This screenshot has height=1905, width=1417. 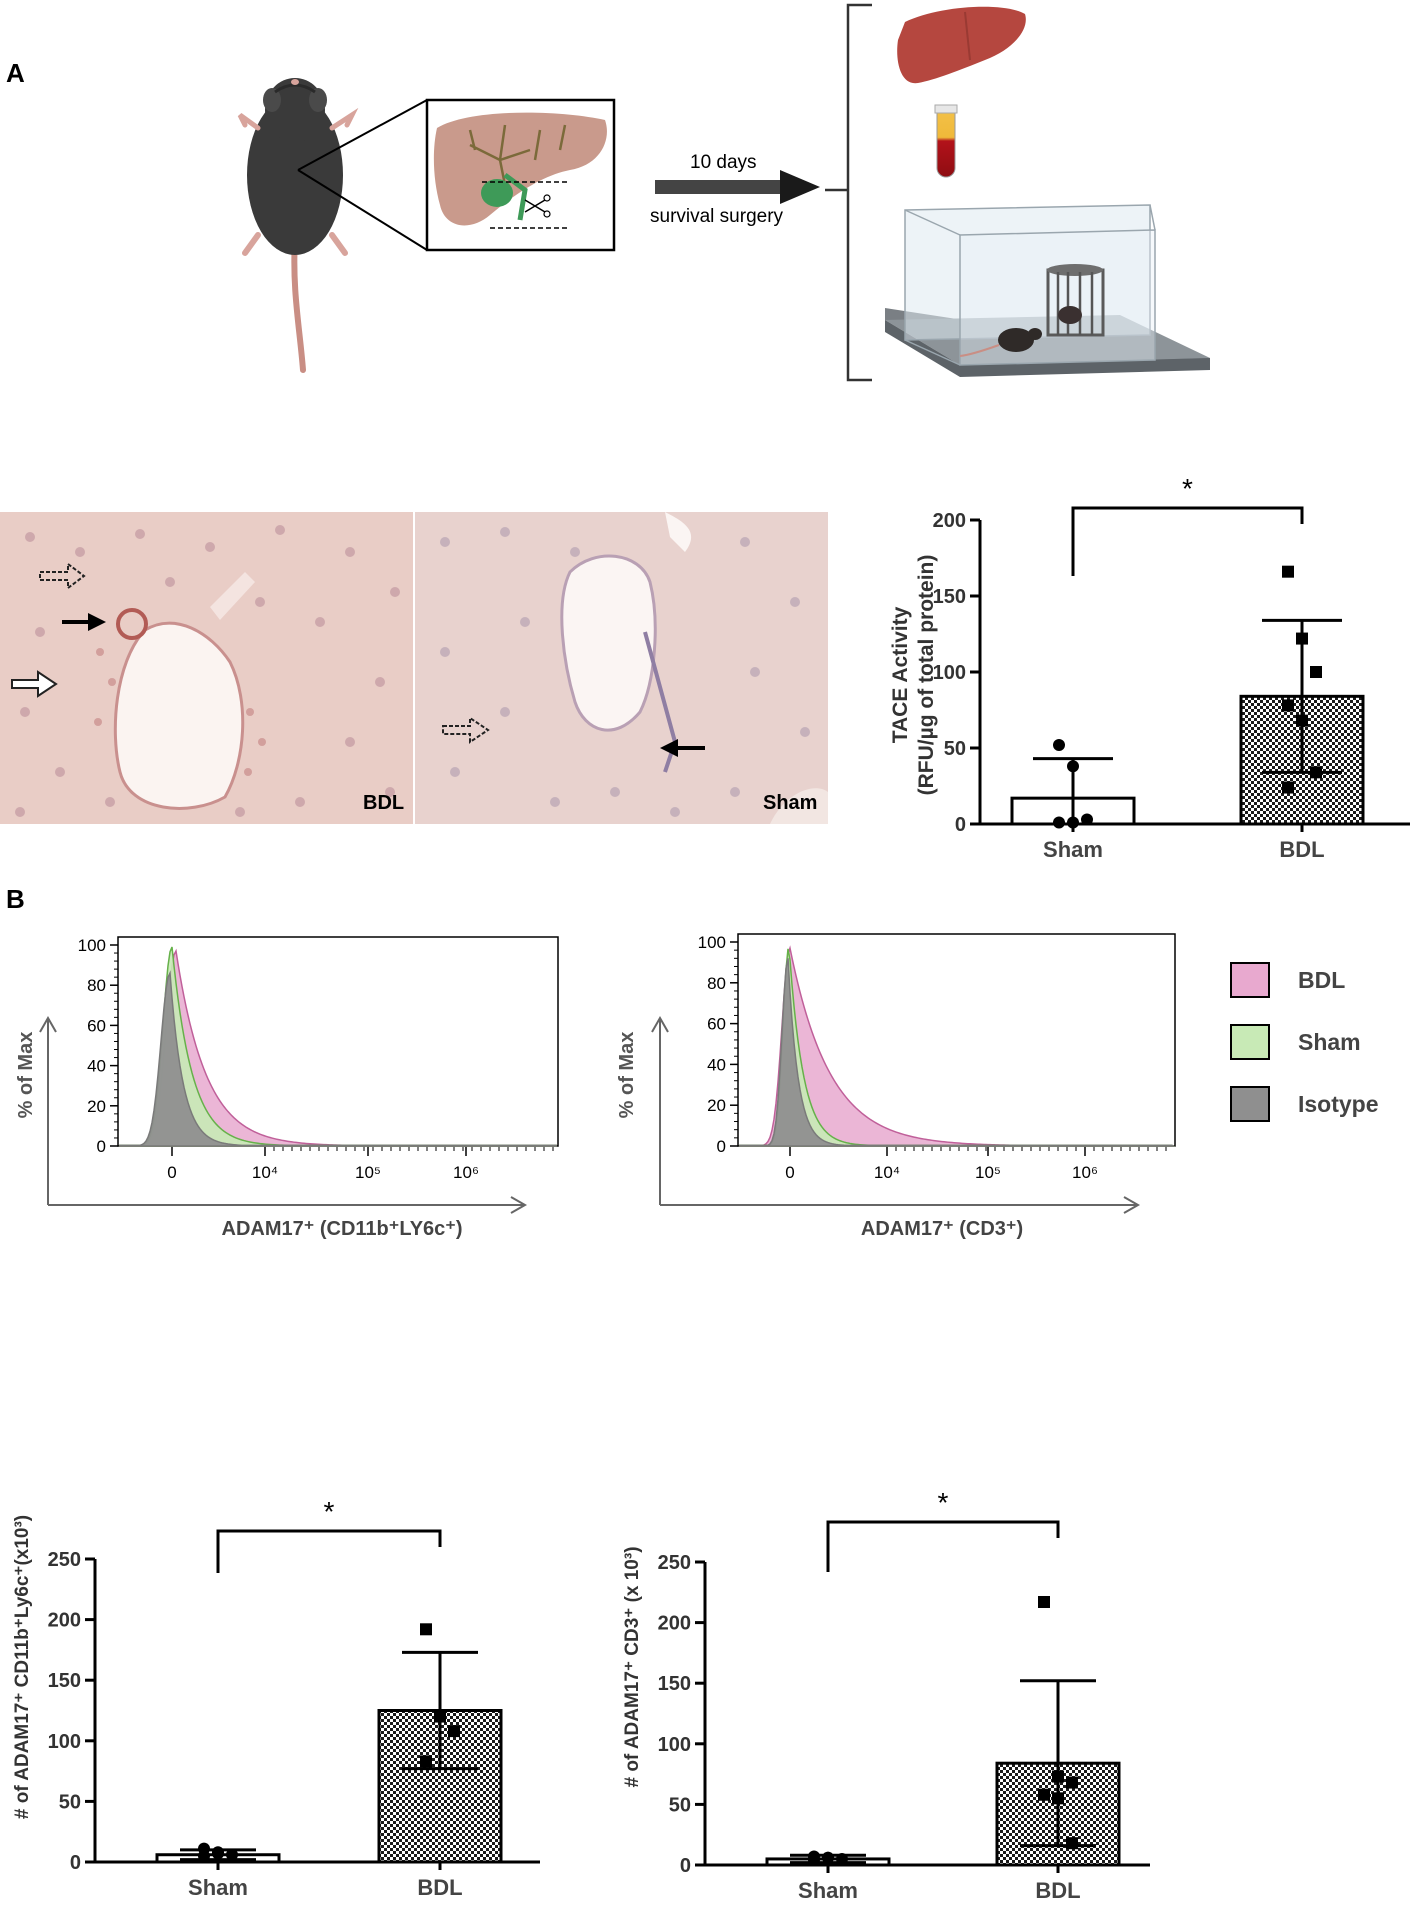 I want to click on histogram-legend: BDL Sham Isotype, so click(x=1304, y=1055).